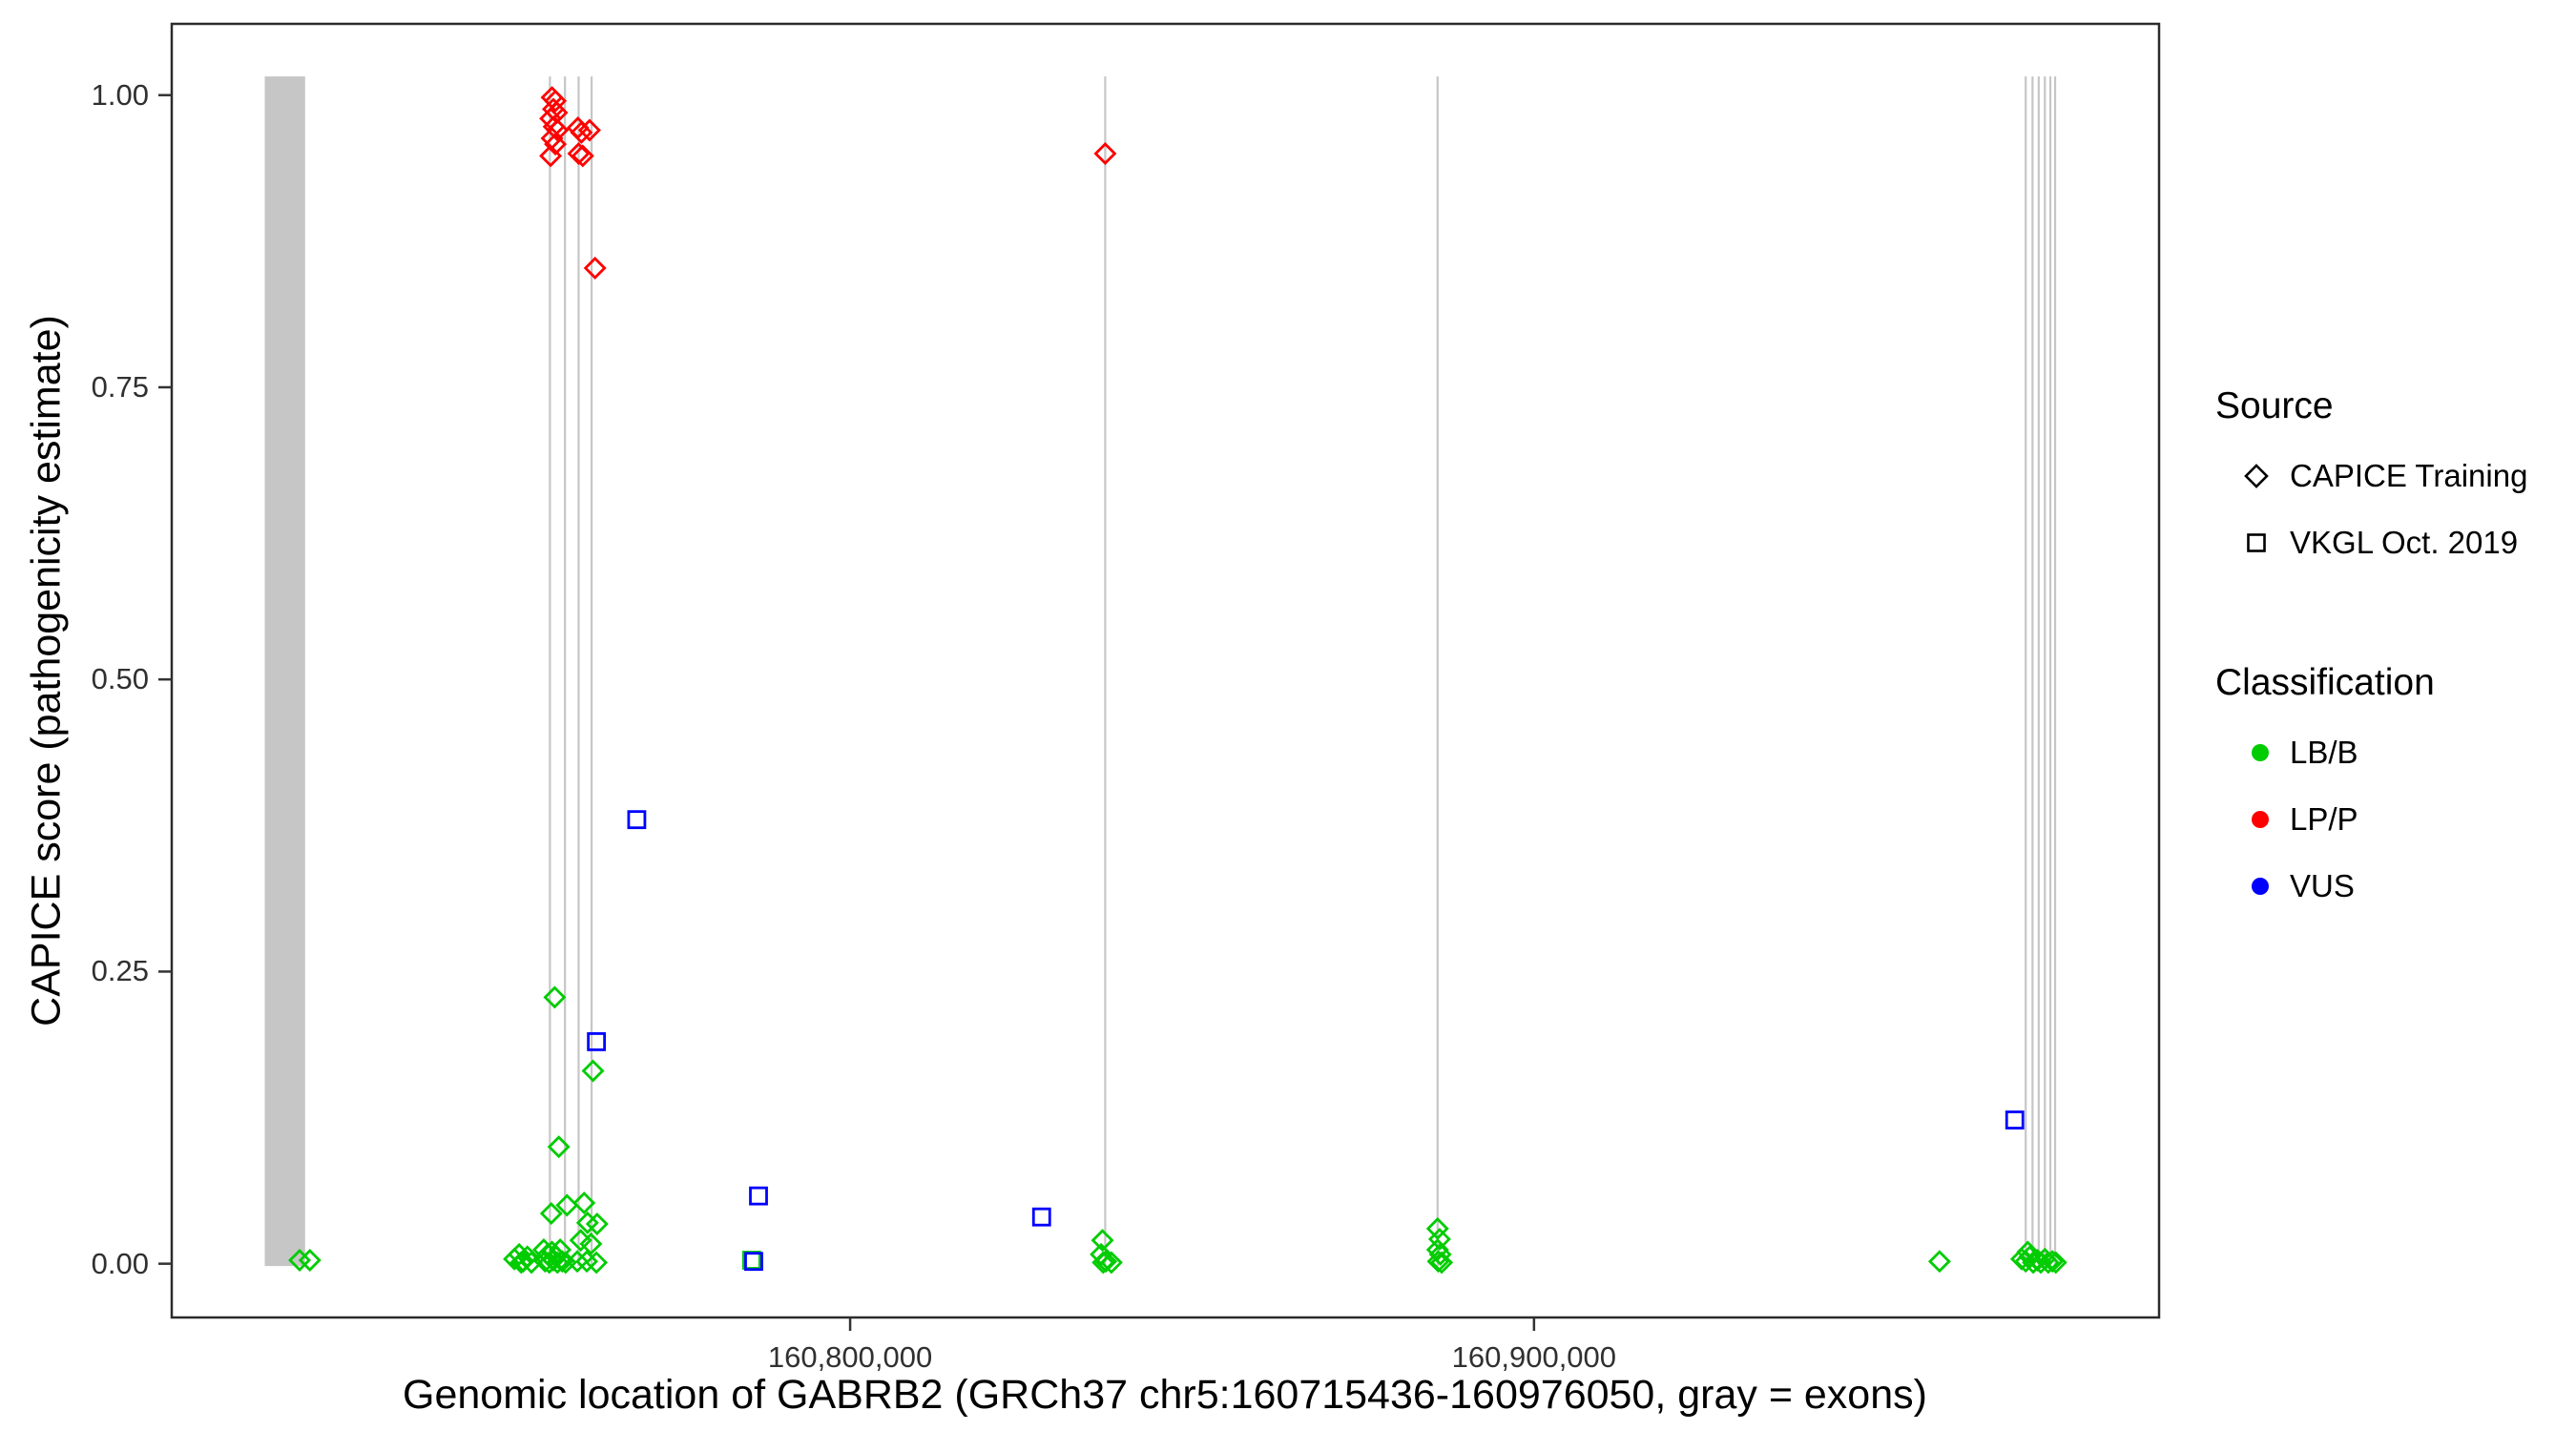 The height and width of the screenshot is (1431, 2576). I want to click on legend-label-lpp: LP/P, so click(2324, 819).